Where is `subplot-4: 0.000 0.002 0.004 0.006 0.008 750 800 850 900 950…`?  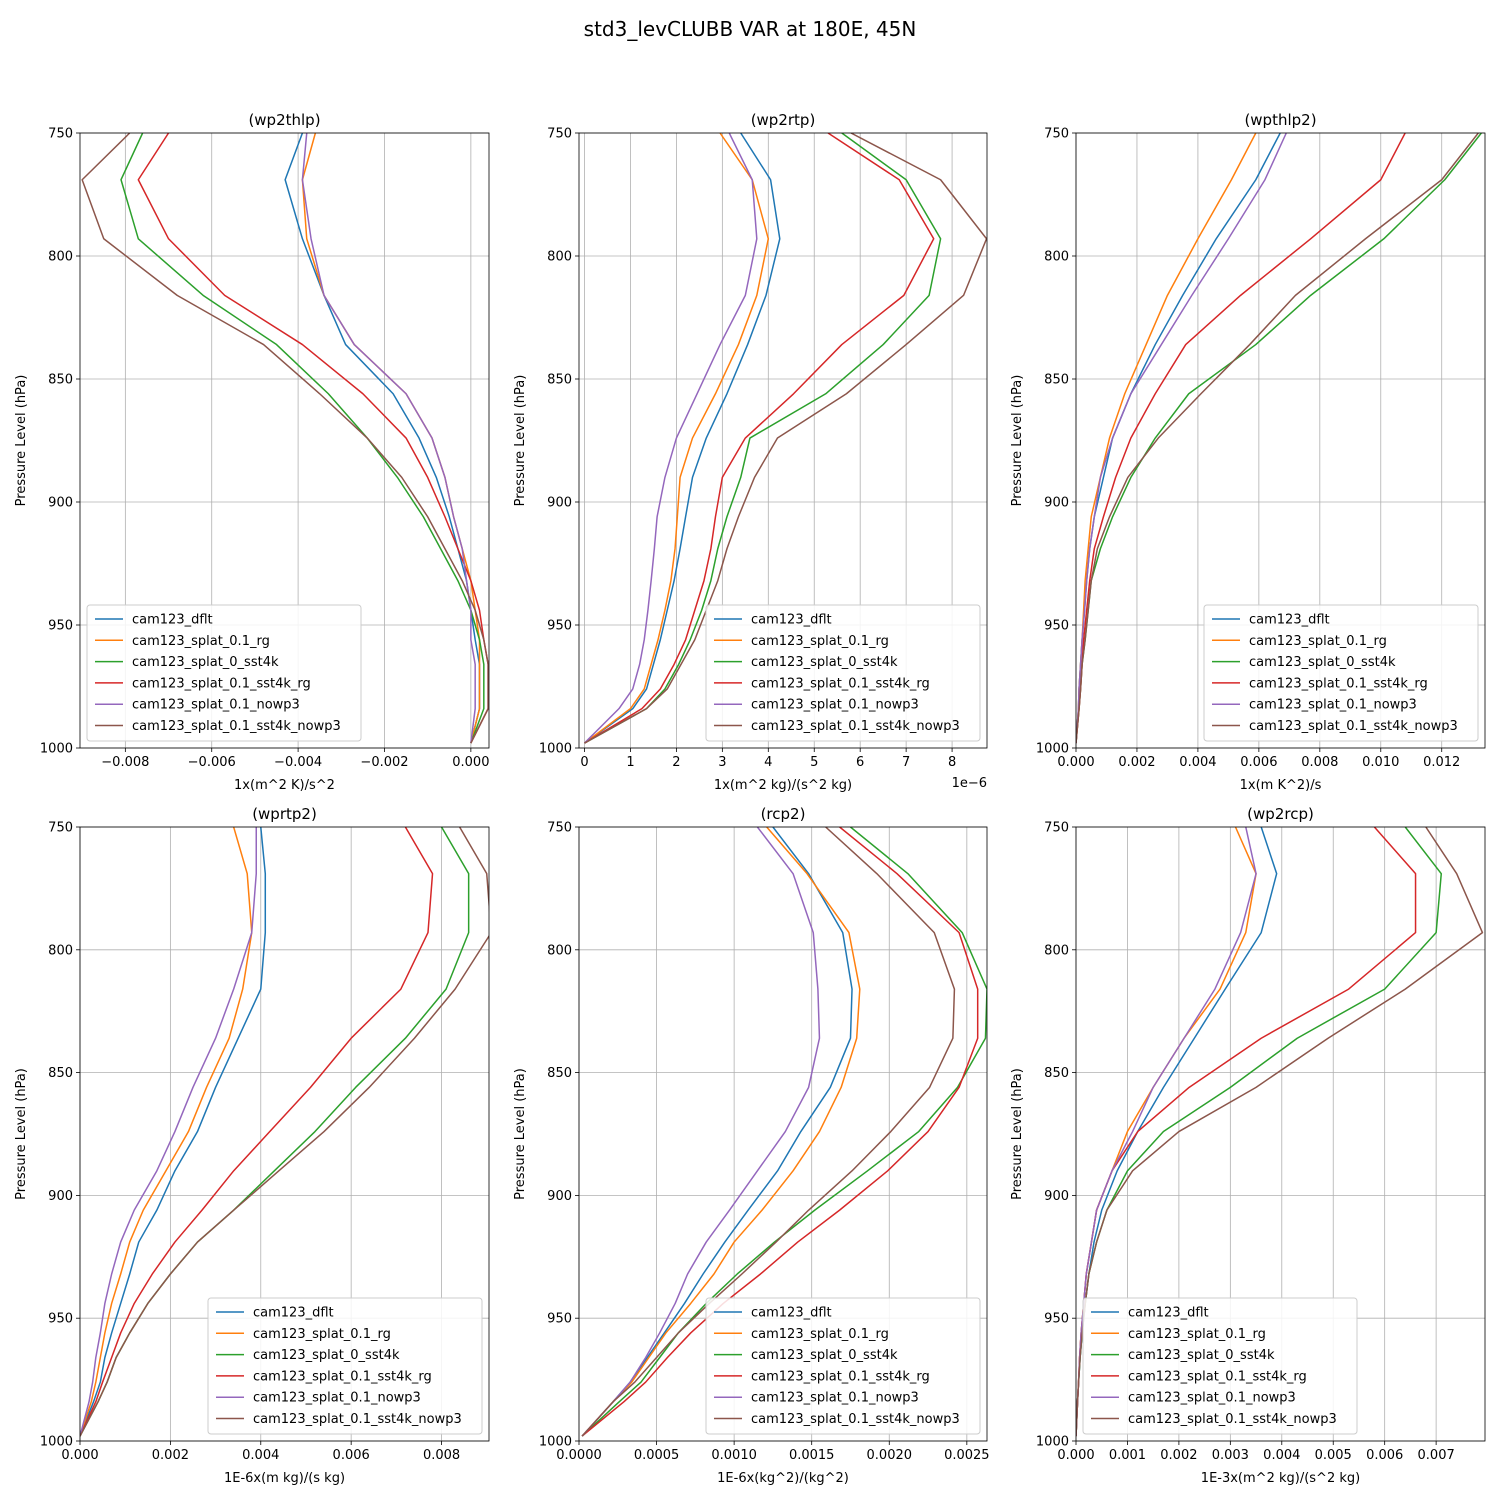
subplot-4: 0.000 0.002 0.004 0.006 0.008 750 800 850 900 950… is located at coordinates (252, 1145).